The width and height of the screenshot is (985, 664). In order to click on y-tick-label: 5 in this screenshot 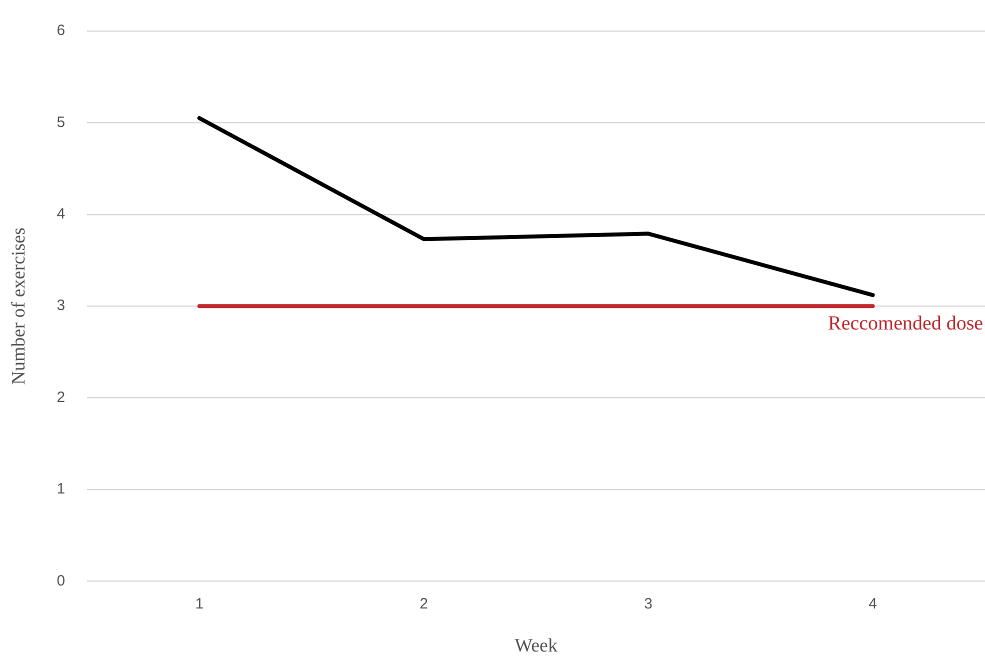, I will do `click(61, 122)`.